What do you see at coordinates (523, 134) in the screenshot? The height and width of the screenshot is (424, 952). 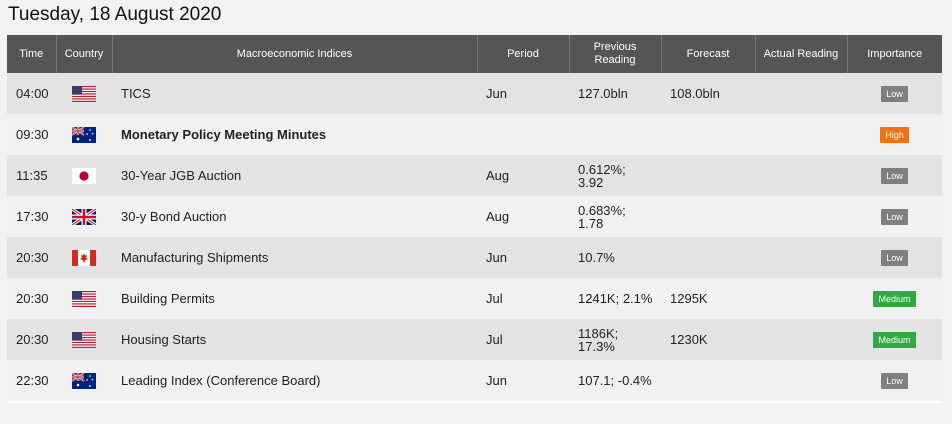 I see `period-cell` at bounding box center [523, 134].